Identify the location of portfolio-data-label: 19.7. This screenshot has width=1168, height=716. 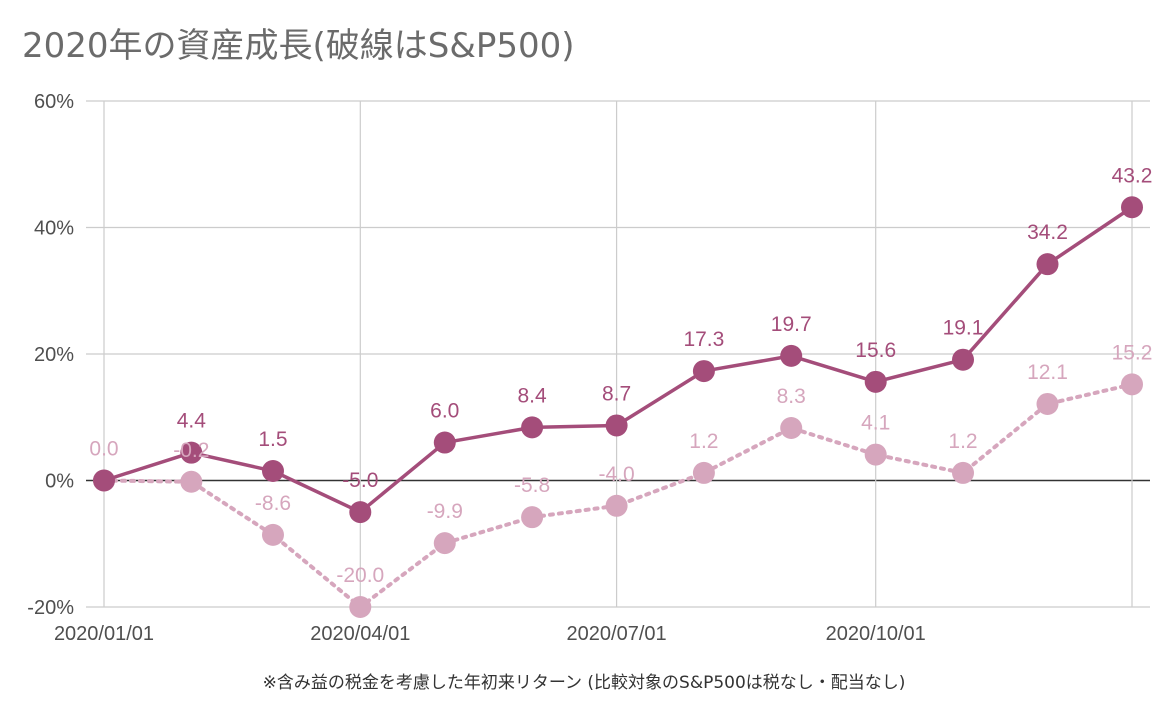
(791, 324).